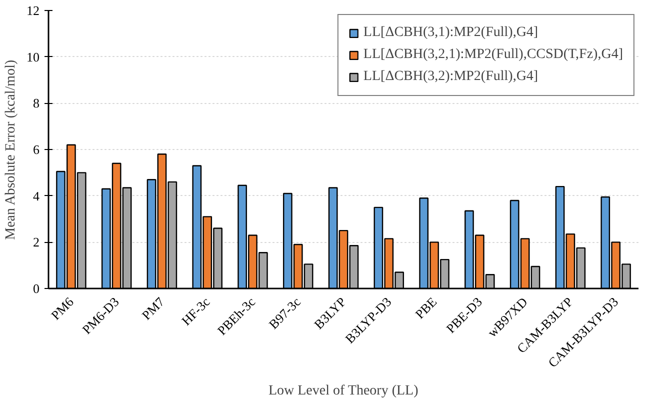  Describe the element at coordinates (36, 288) in the screenshot. I see `y-tick-label: 0` at that location.